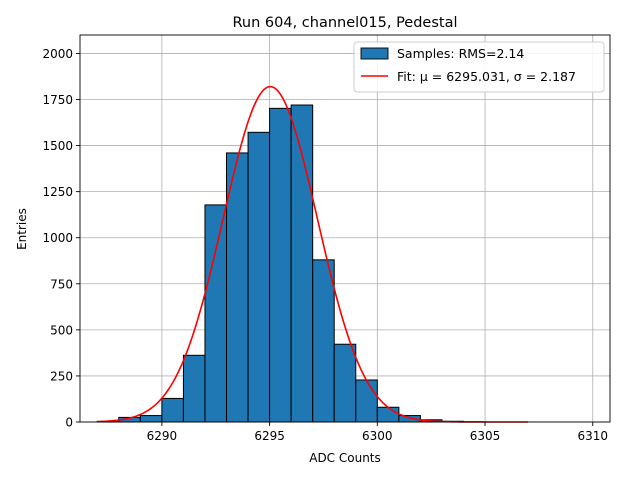 This screenshot has height=484, width=640. What do you see at coordinates (374, 53) in the screenshot?
I see `legend-swatch-samples` at bounding box center [374, 53].